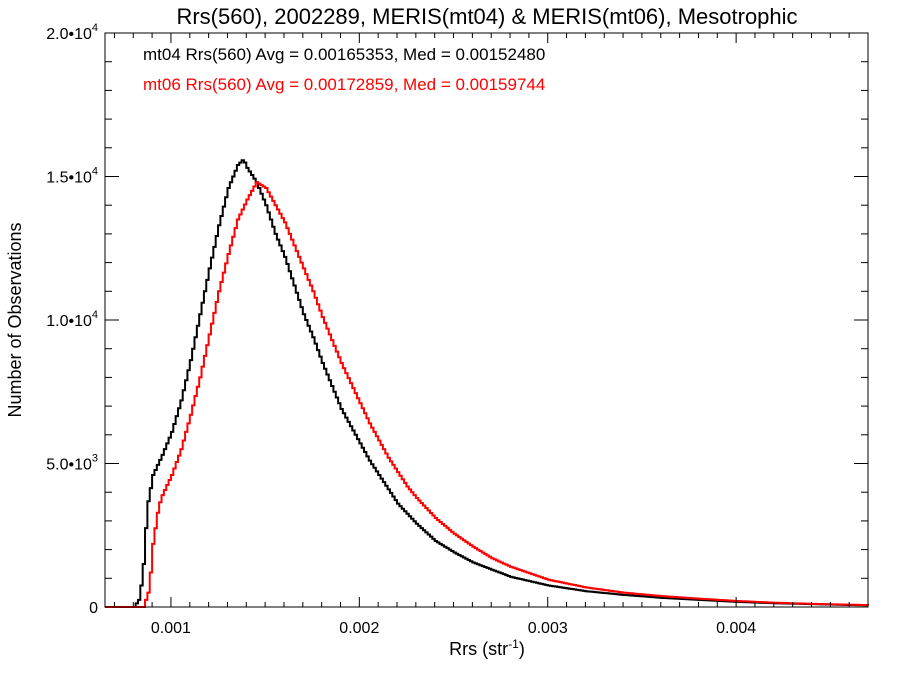 The width and height of the screenshot is (900, 675). Describe the element at coordinates (93, 608) in the screenshot. I see `y-tick-label: 0` at that location.